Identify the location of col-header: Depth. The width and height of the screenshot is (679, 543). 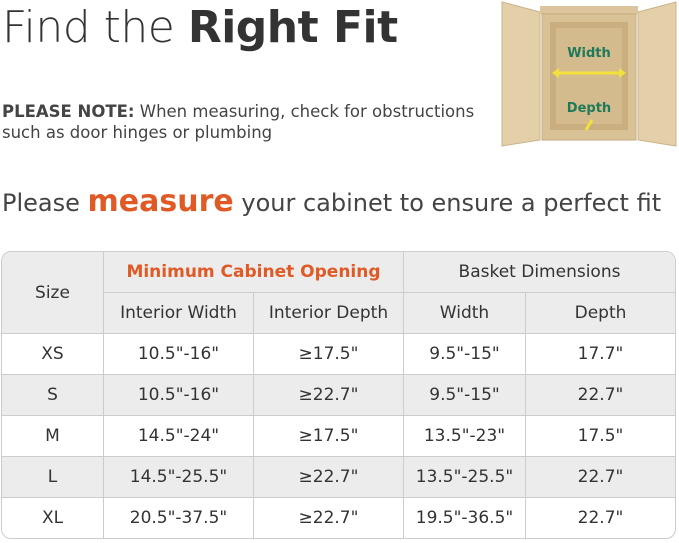
(600, 313).